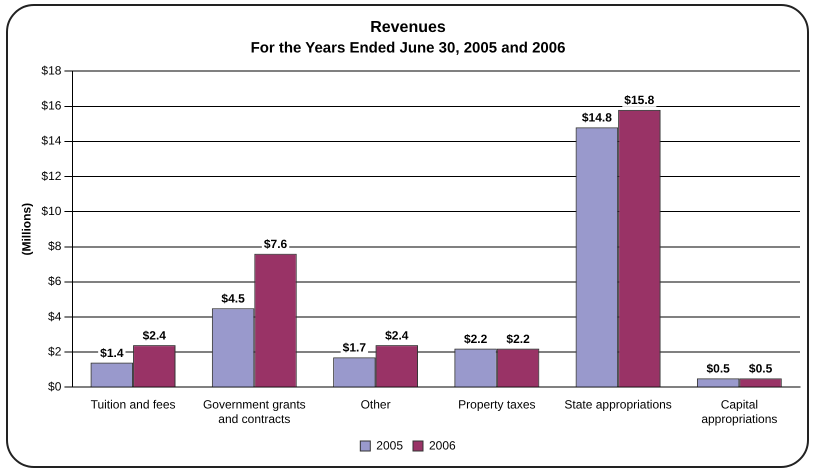 This screenshot has width=819, height=474. Describe the element at coordinates (390, 445) in the screenshot. I see `legend-label: 2005` at that location.